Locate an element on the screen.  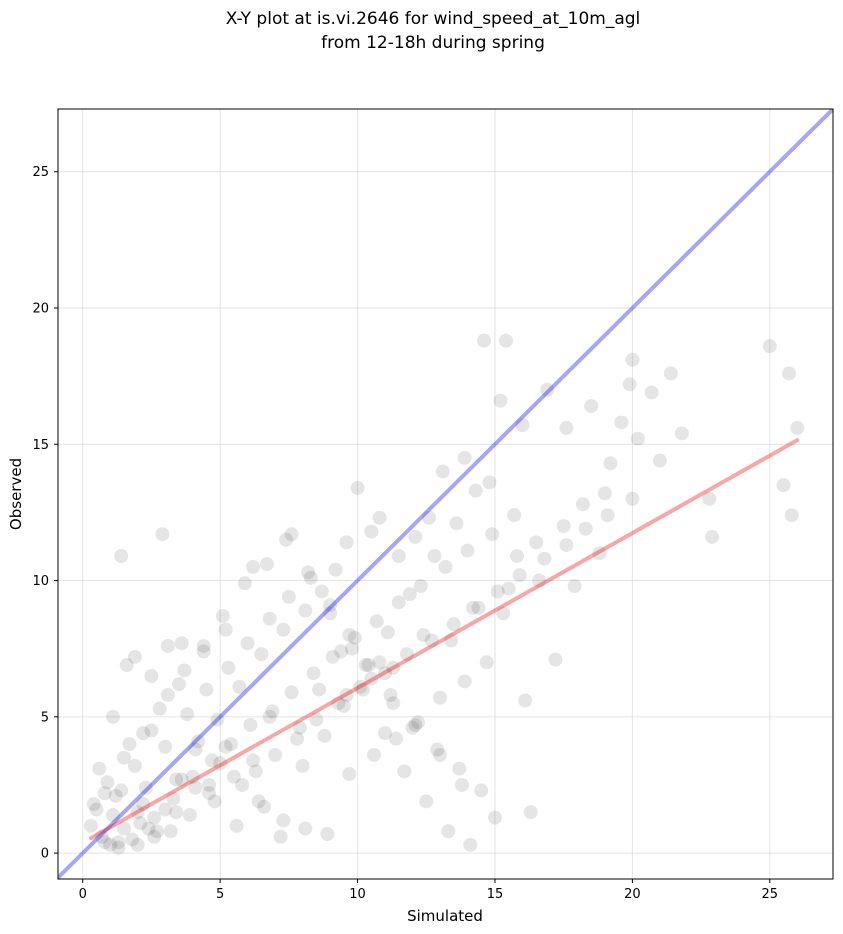
y-tick-label: 20 is located at coordinates (40, 308).